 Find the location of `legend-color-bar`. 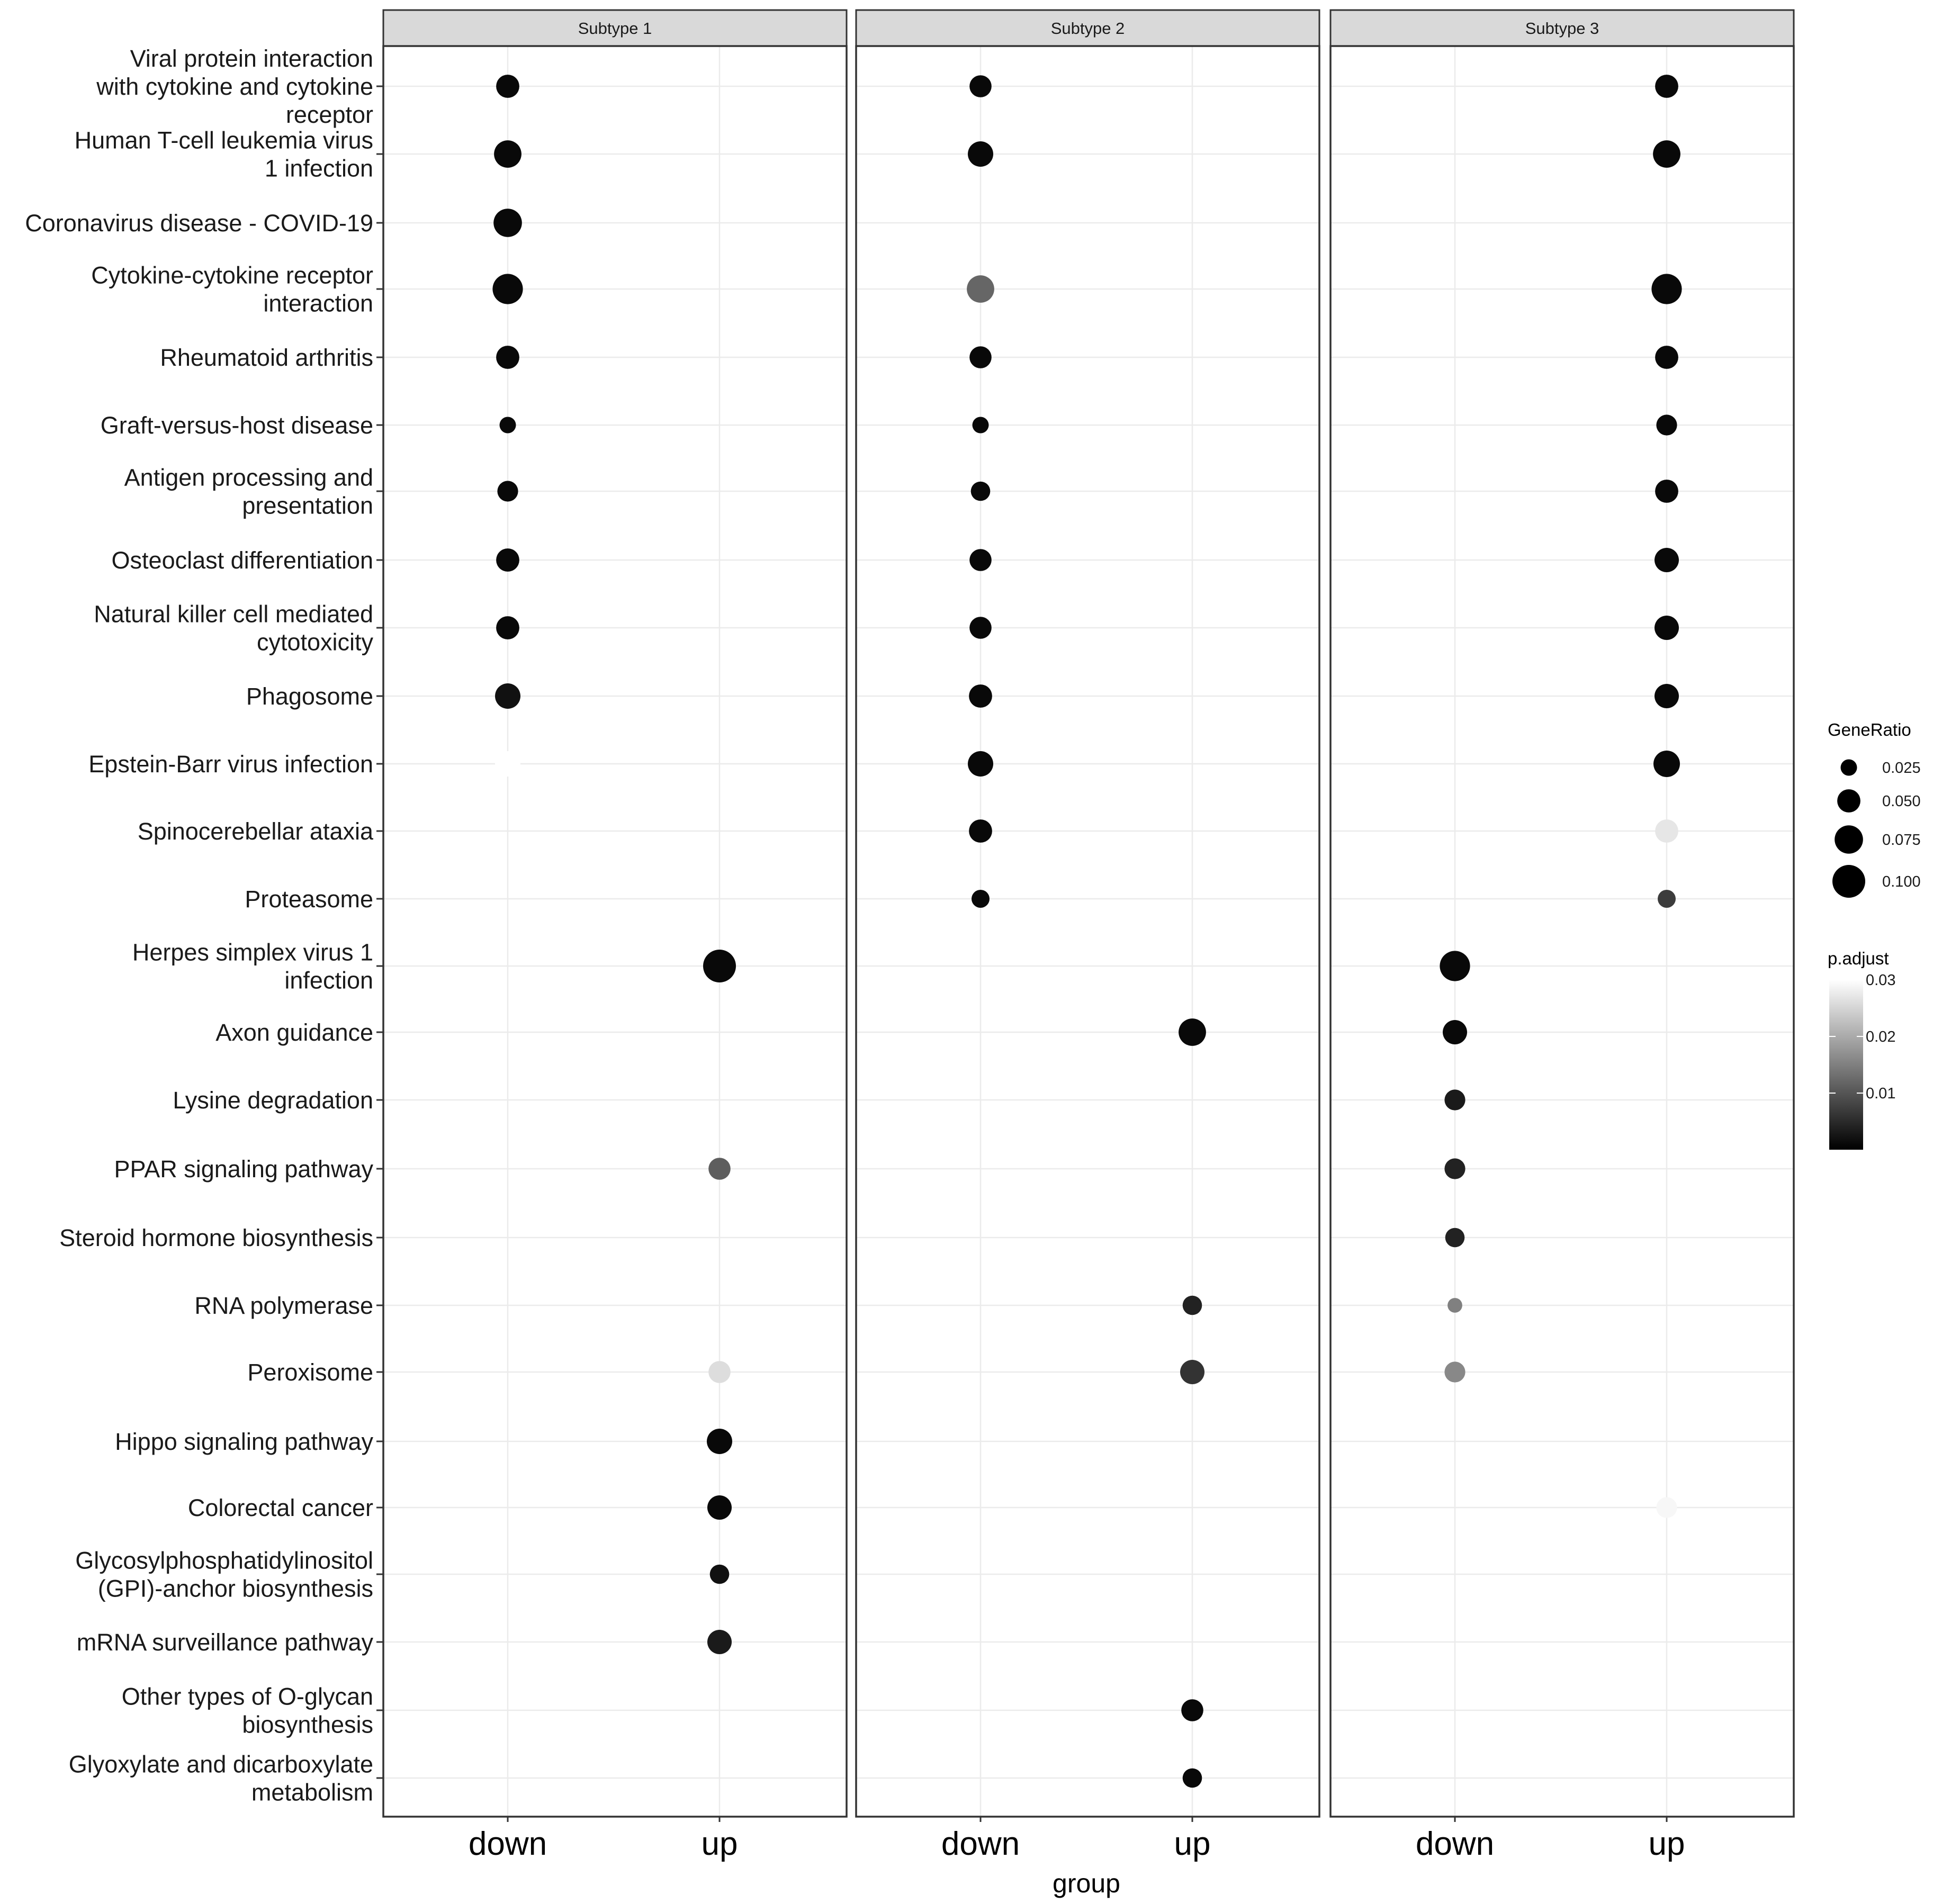

legend-color-bar is located at coordinates (1846, 1065).